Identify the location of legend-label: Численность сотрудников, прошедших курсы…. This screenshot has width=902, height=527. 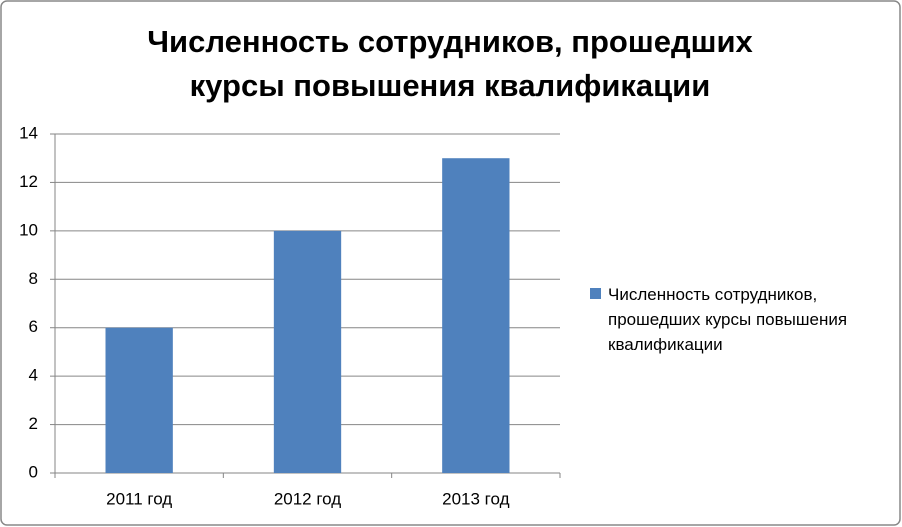
(728, 319).